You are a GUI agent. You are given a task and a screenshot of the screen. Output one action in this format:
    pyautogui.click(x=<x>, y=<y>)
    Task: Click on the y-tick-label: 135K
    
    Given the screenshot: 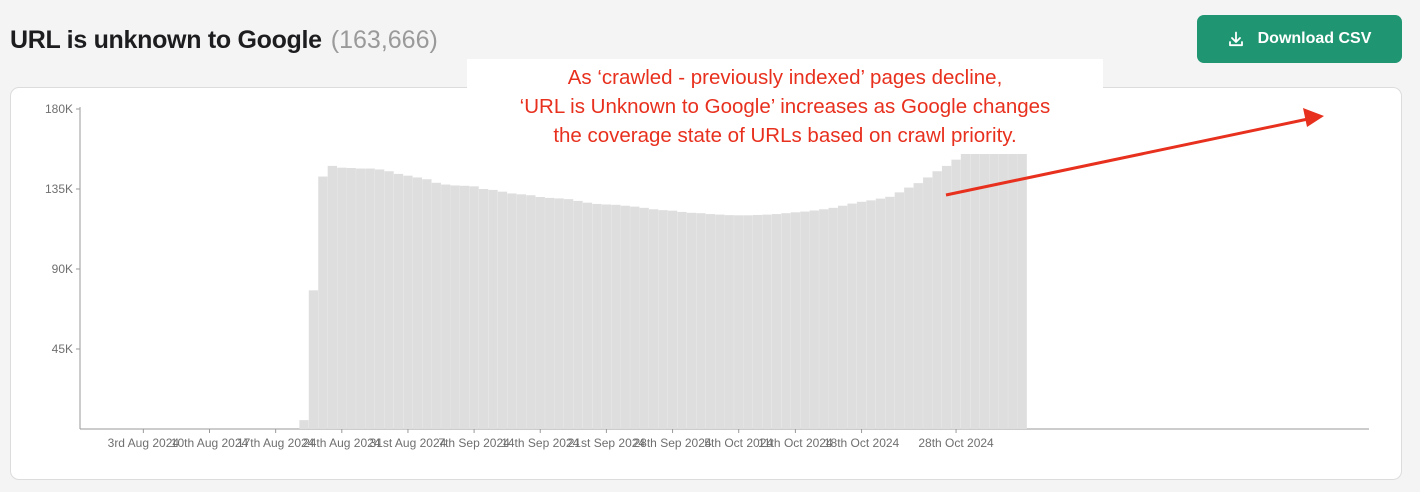 What is the action you would take?
    pyautogui.click(x=59, y=189)
    